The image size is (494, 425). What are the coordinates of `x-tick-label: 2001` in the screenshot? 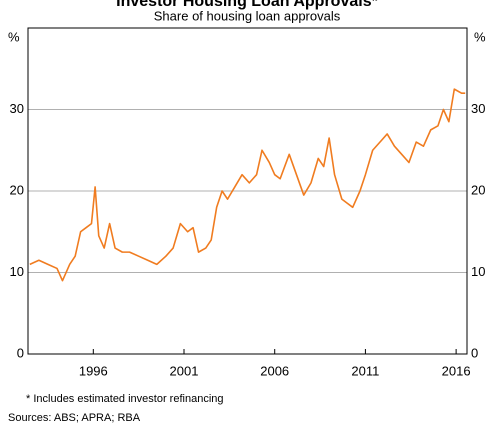 It's located at (184, 370).